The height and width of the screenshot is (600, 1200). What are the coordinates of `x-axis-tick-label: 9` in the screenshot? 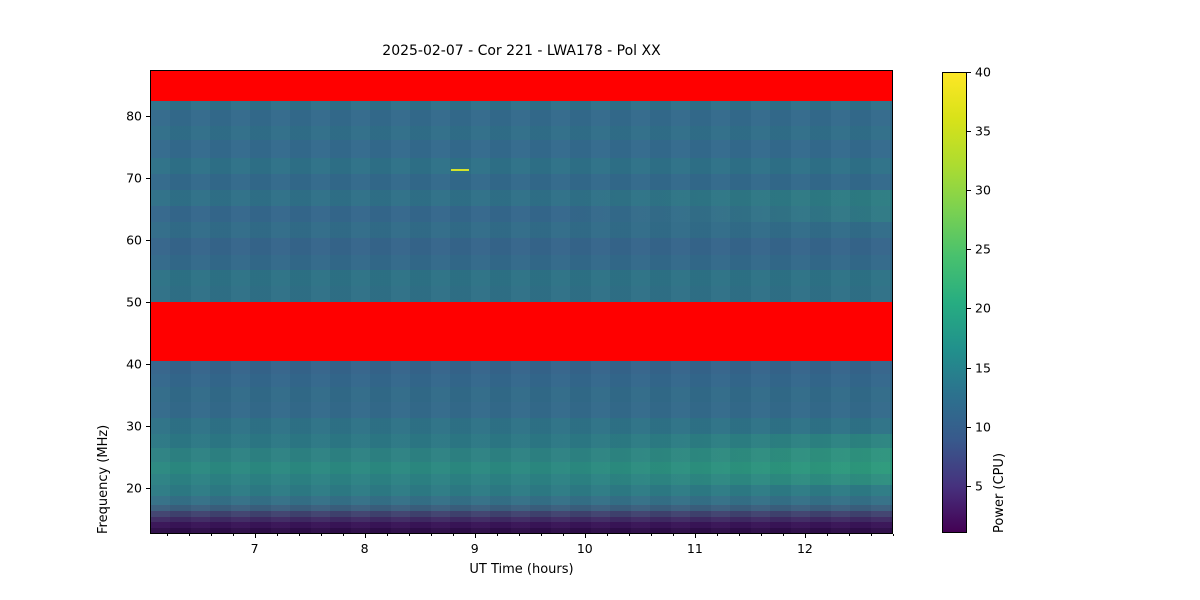 It's located at (474, 548).